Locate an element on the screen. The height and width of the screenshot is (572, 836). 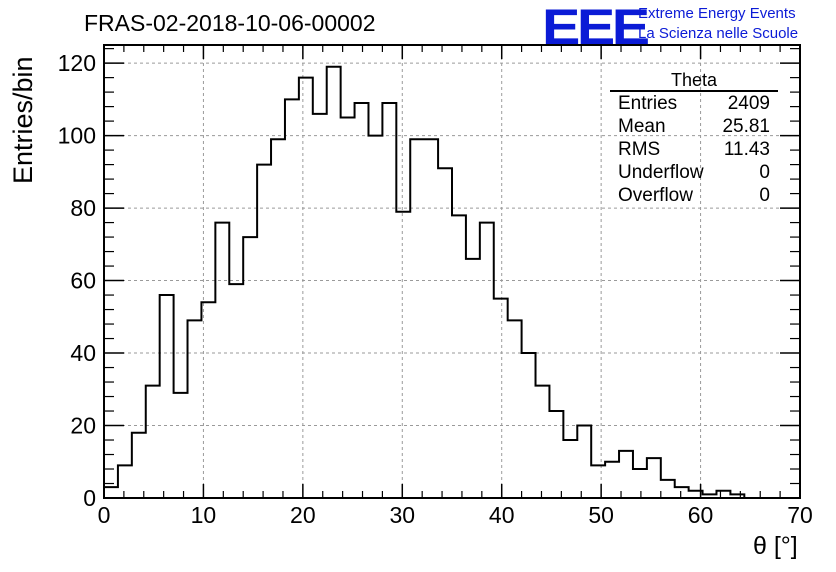
stats-label: Entries is located at coordinates (648, 103).